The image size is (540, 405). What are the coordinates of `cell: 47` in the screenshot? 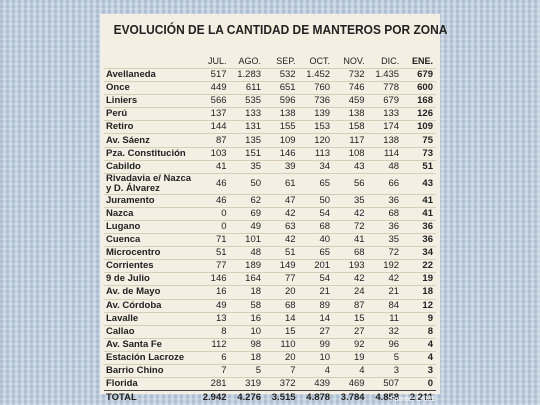 It's located at (281, 200).